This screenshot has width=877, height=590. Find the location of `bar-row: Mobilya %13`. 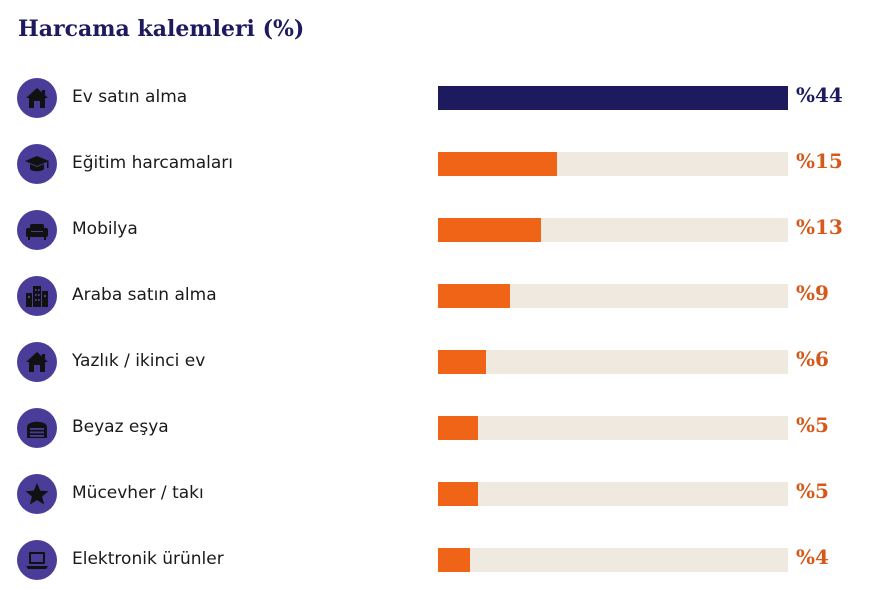

bar-row: Mobilya %13 is located at coordinates (438, 230).